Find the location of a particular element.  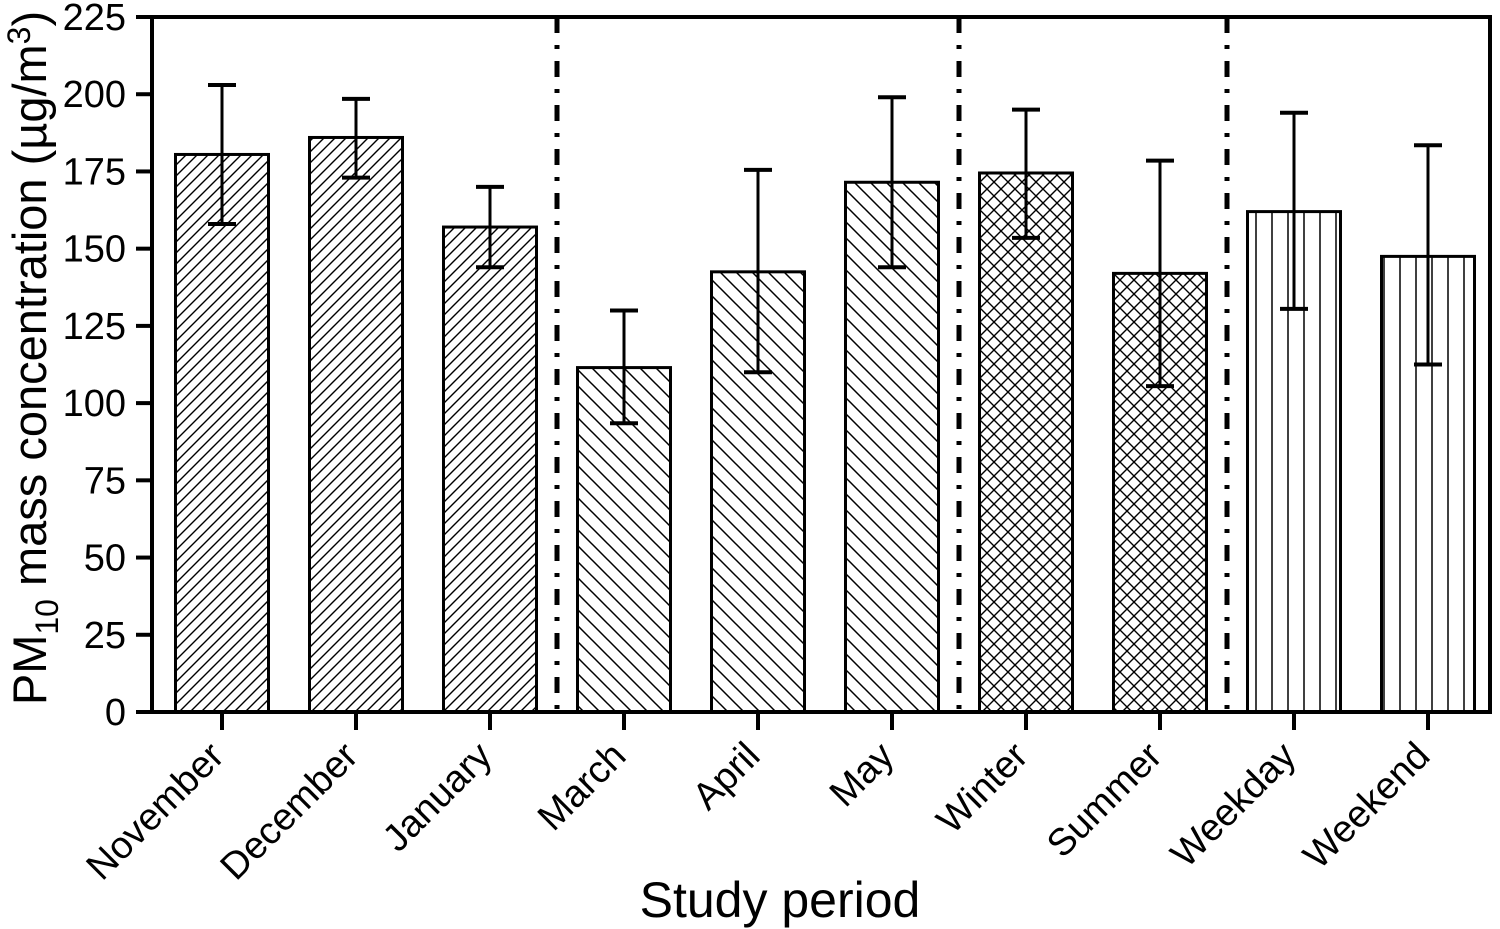

x-tick-label-december: December is located at coordinates (290, 811).